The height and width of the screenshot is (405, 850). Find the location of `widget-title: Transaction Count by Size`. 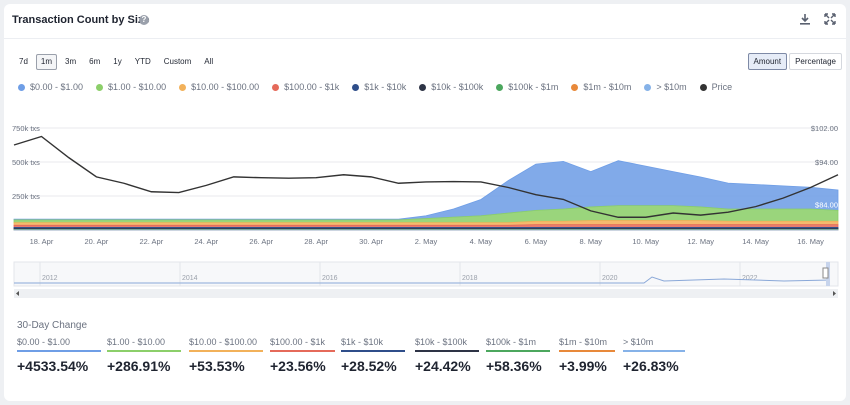

widget-title: Transaction Count by Size is located at coordinates (81, 20).